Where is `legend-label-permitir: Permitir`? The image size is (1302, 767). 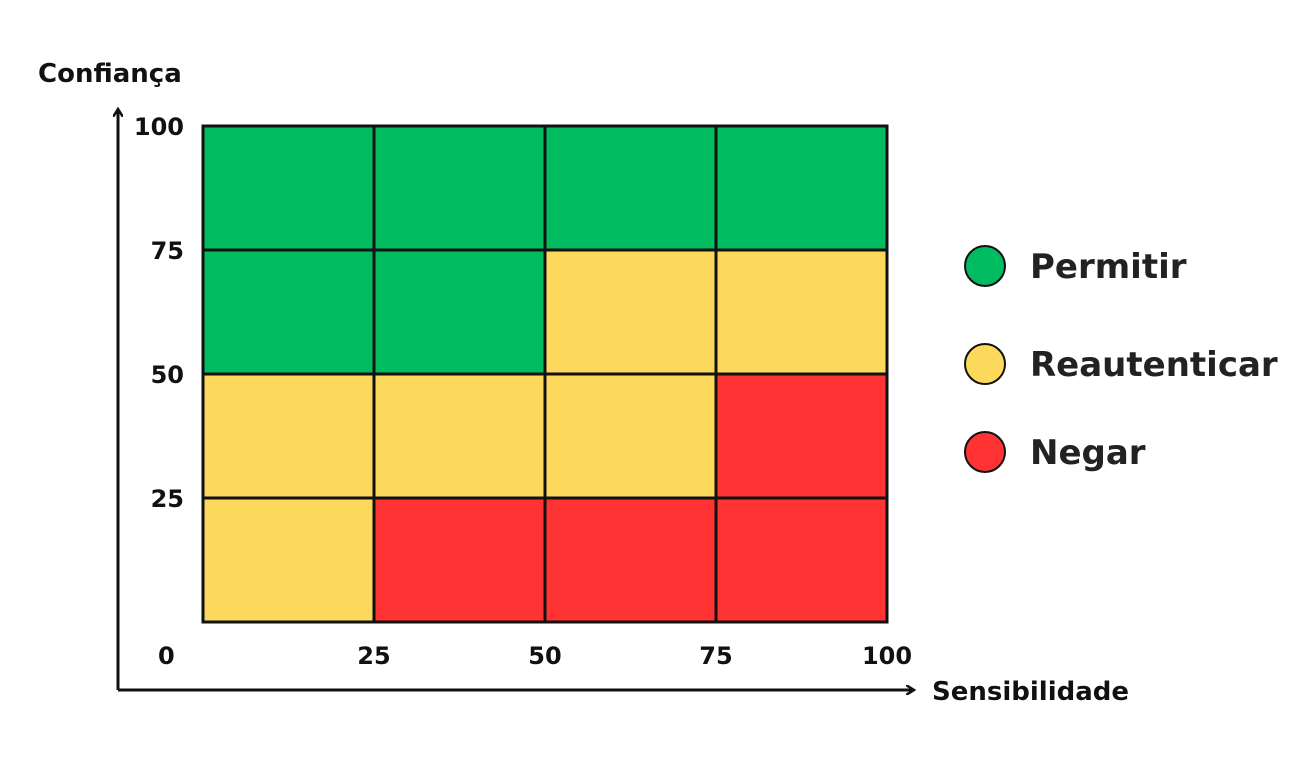 legend-label-permitir: Permitir is located at coordinates (1108, 267).